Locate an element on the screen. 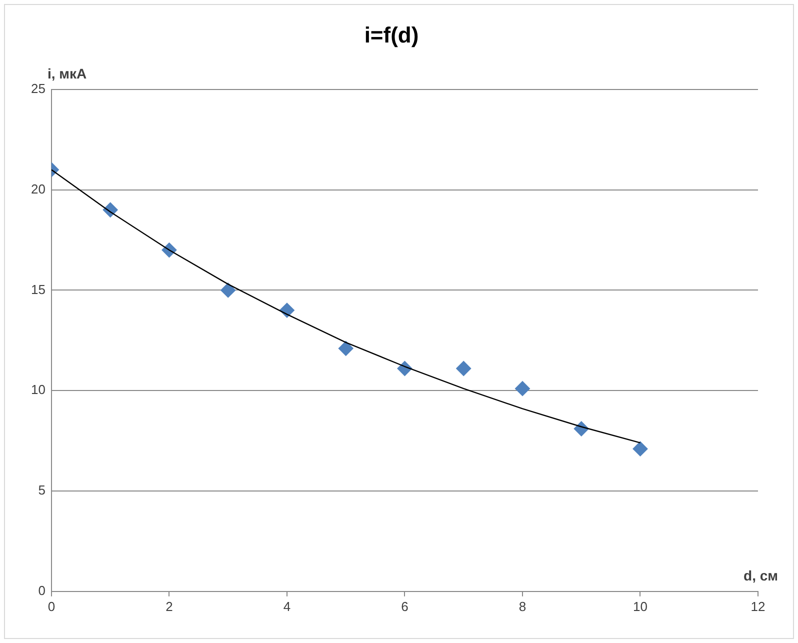 The image size is (798, 643). y-tick-label: 0 is located at coordinates (42, 590).